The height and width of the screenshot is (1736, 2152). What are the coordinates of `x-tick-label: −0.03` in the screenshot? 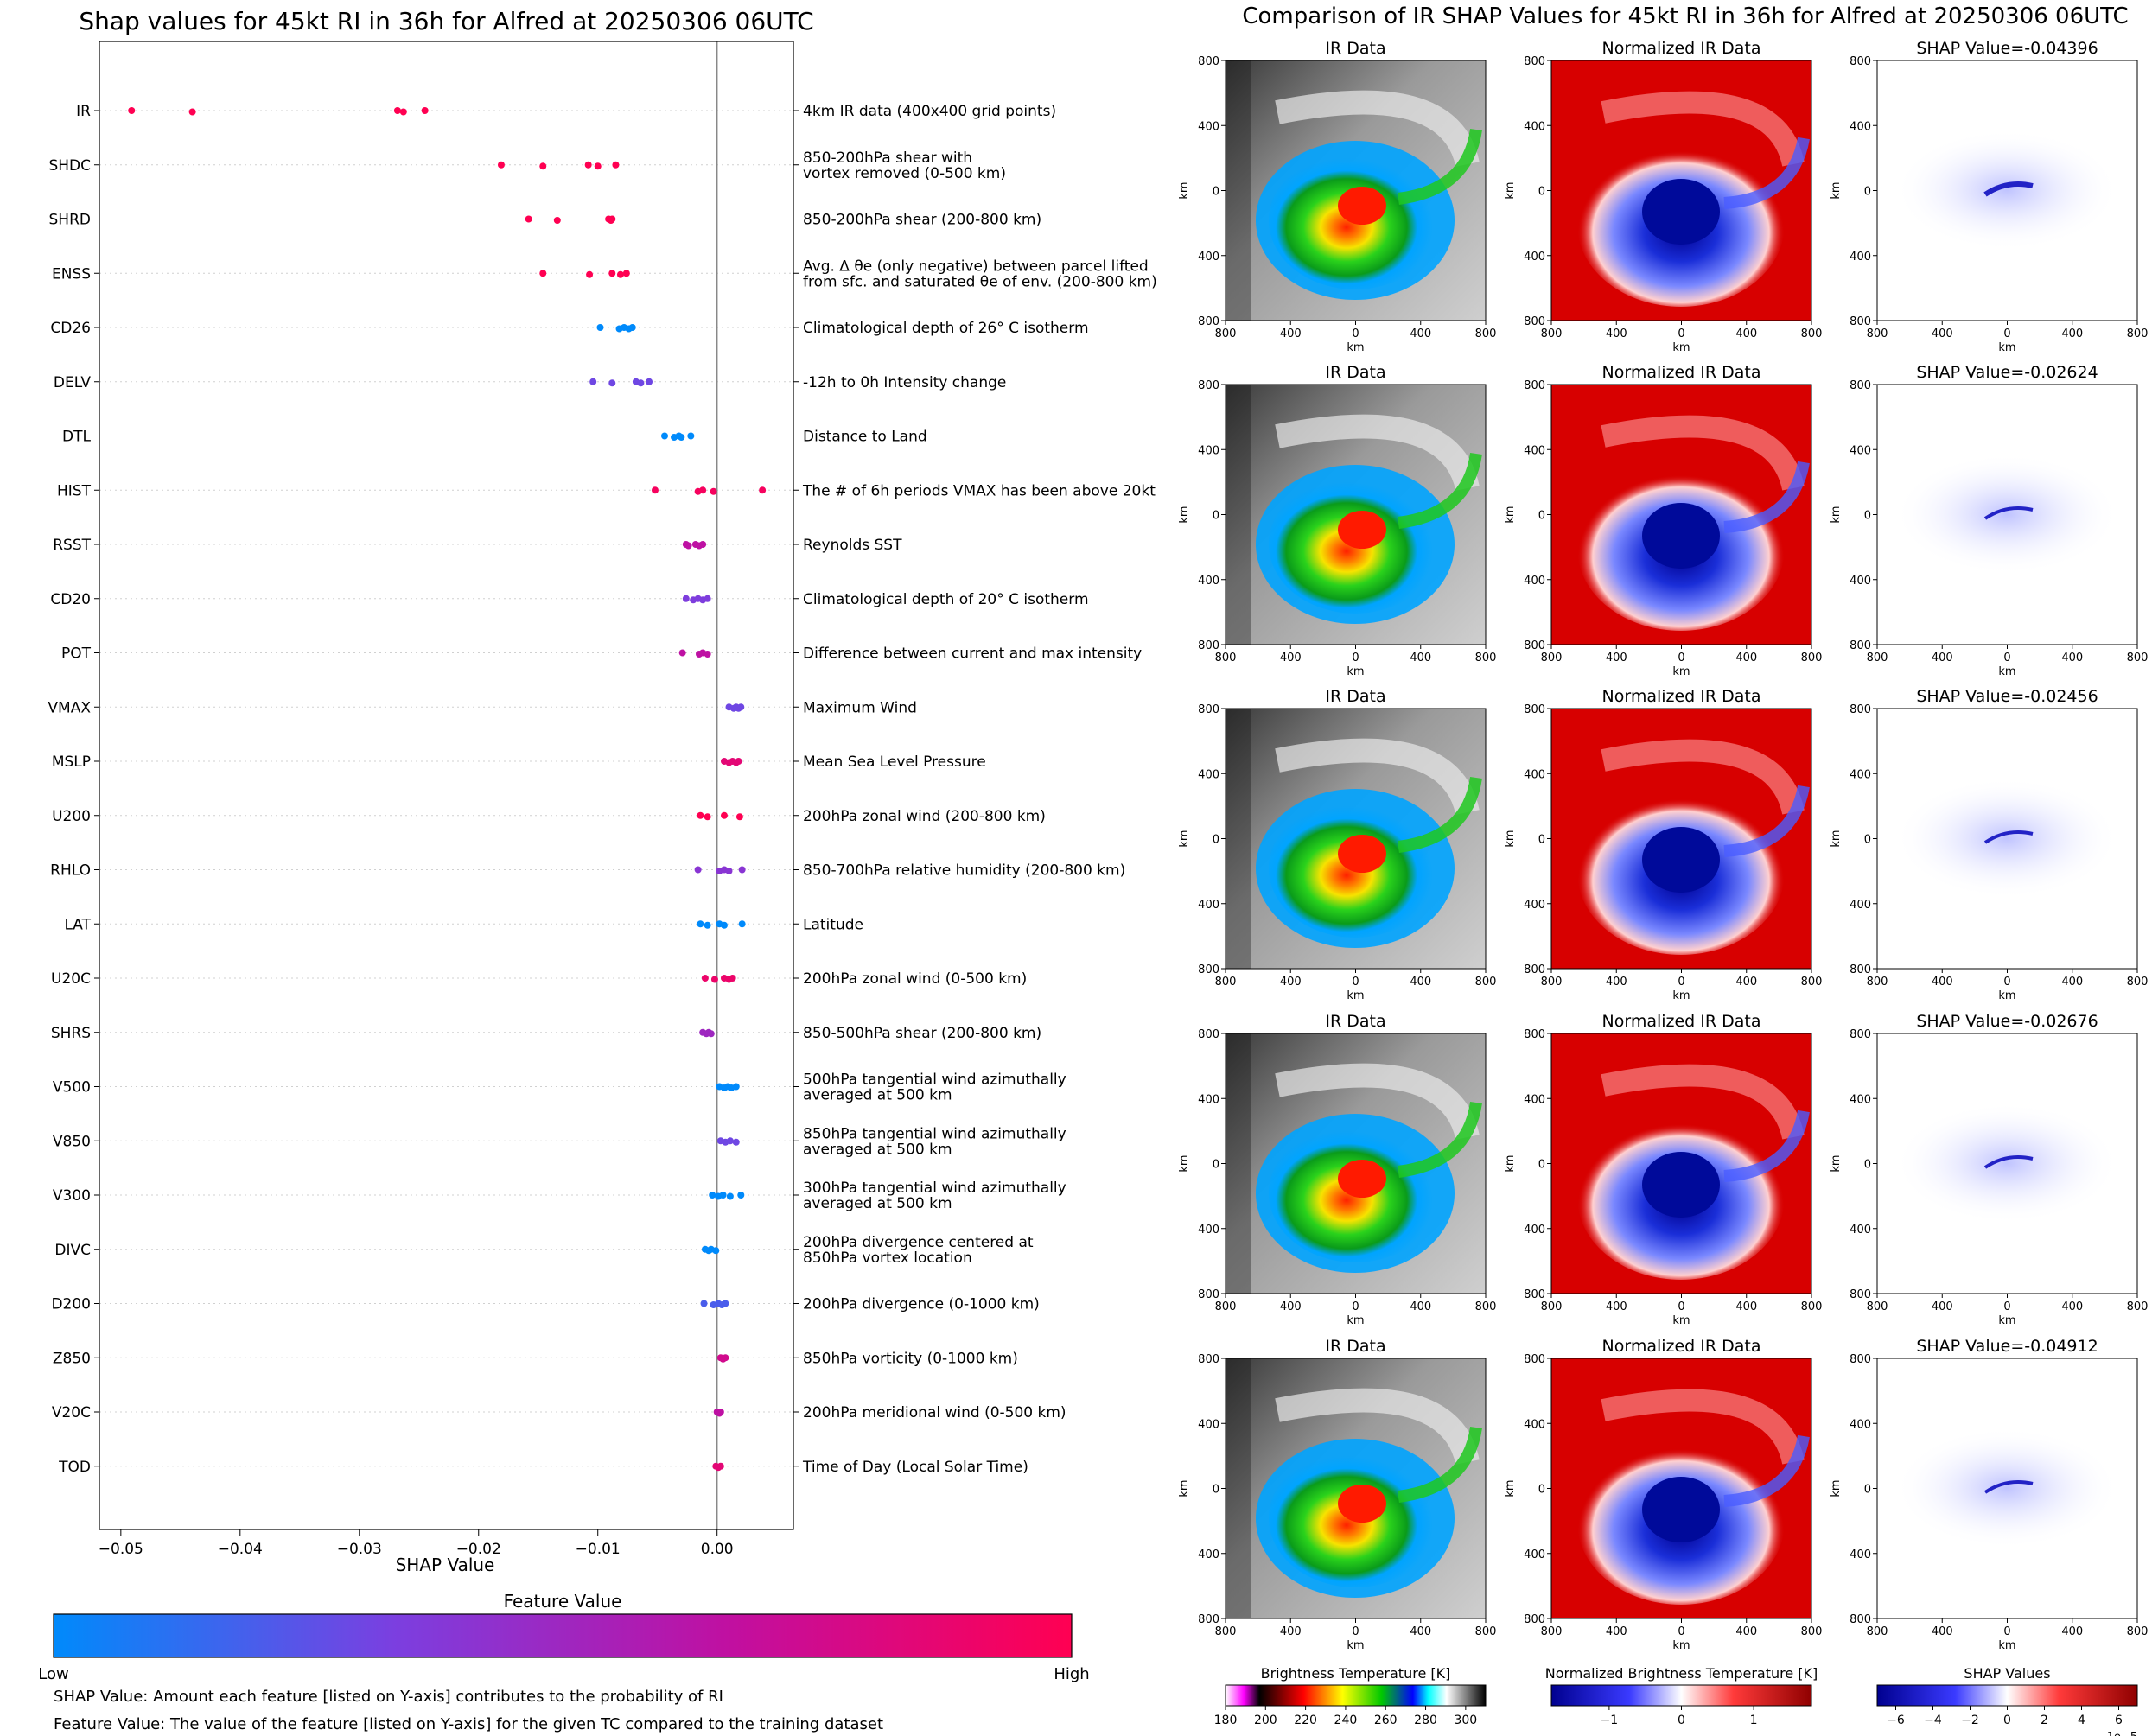 It's located at (359, 1549).